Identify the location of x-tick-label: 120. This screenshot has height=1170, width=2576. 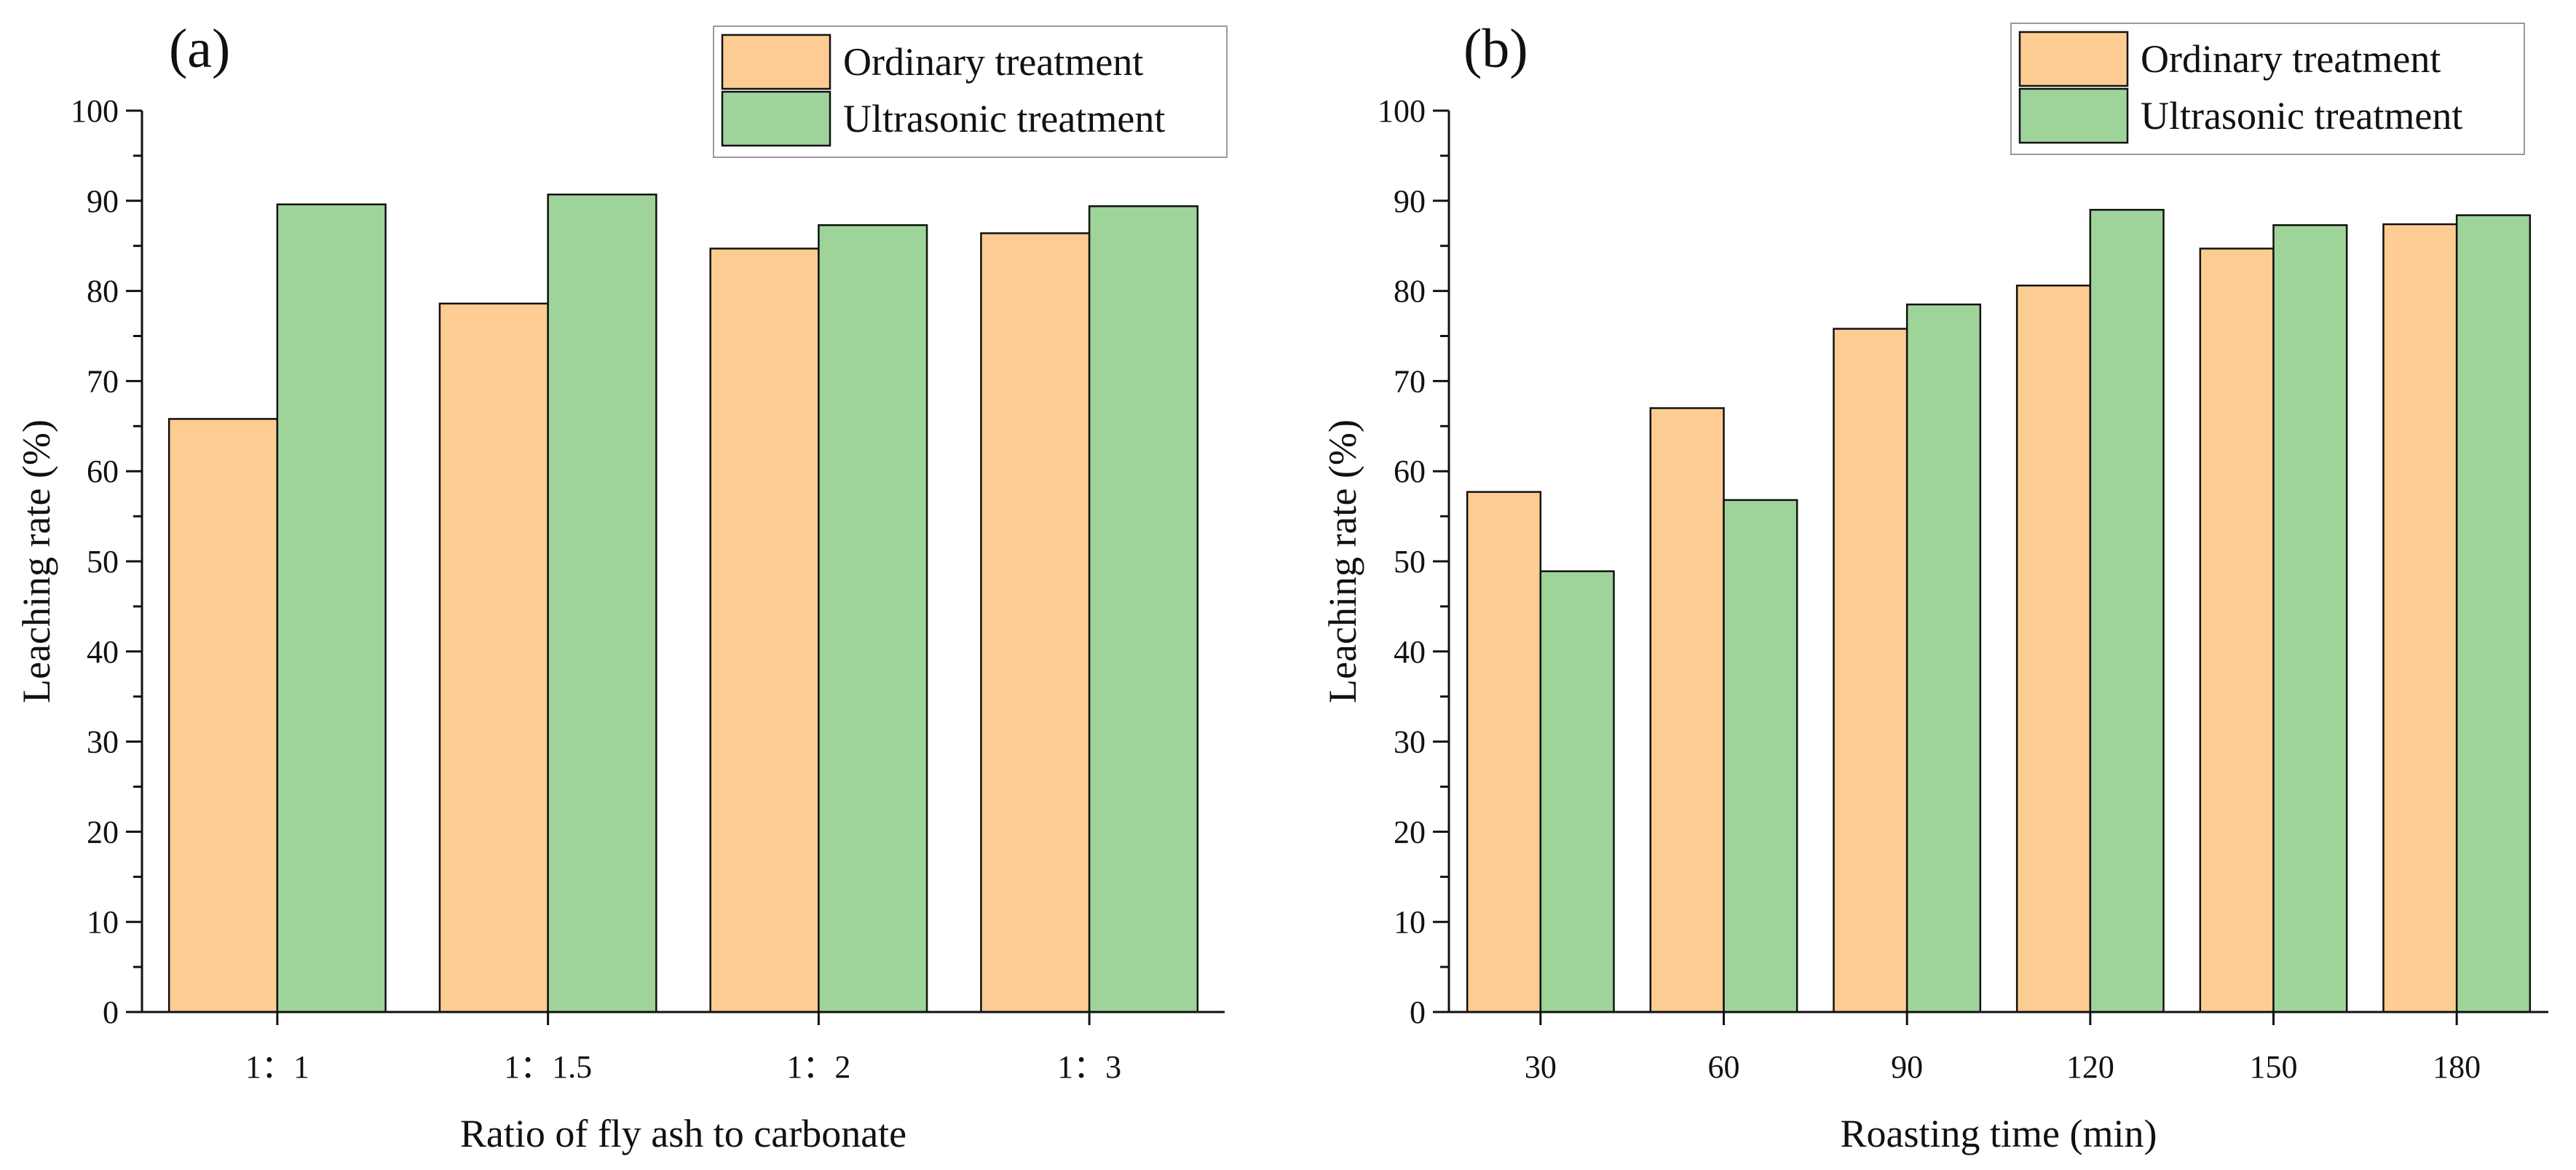
(2090, 1067).